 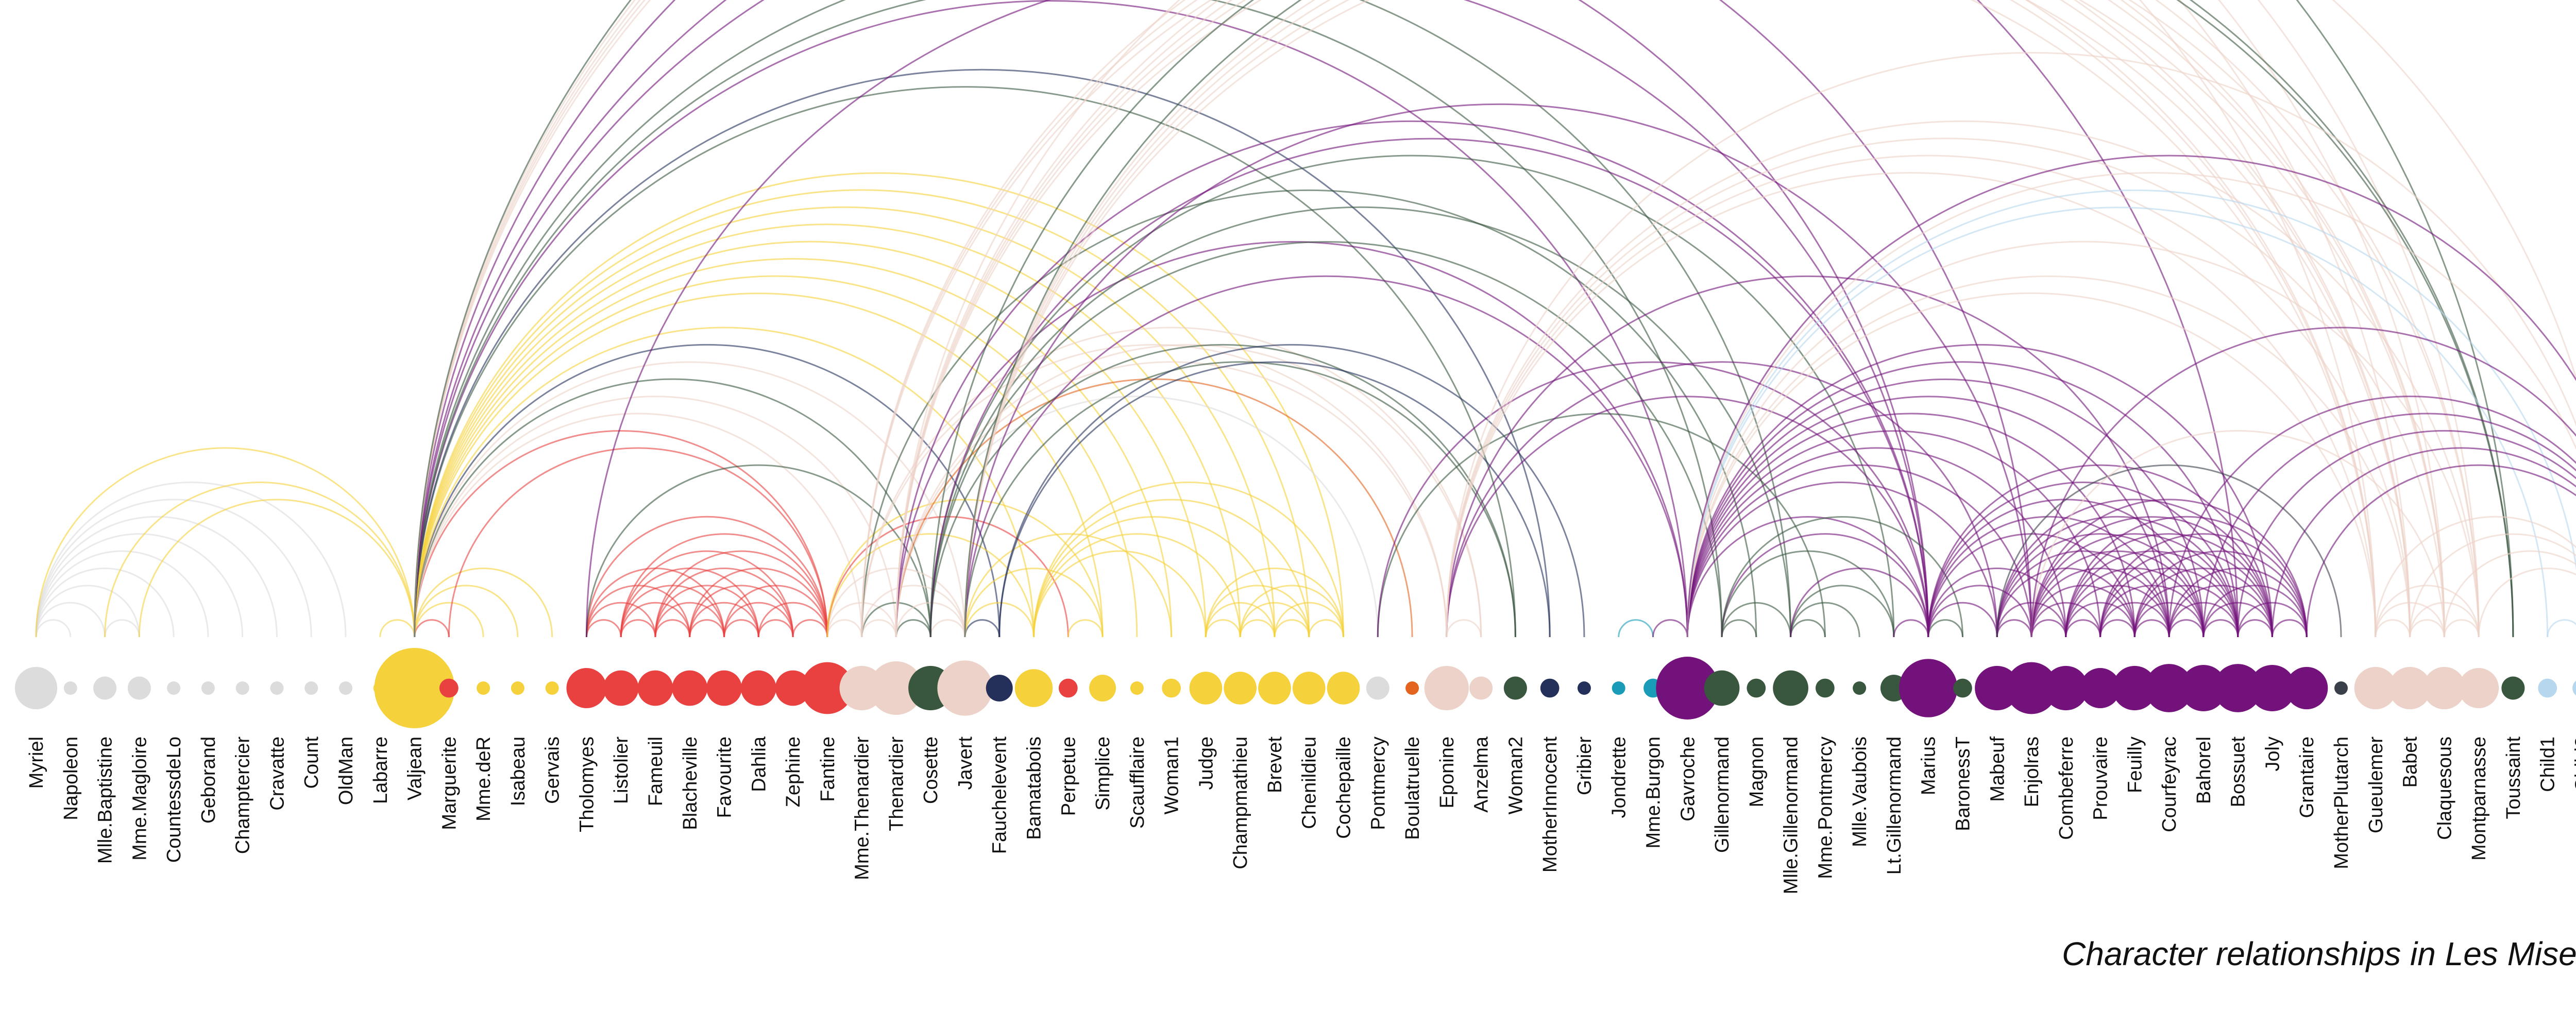 I want to click on arc-Fantine-Zephine, so click(x=810, y=628).